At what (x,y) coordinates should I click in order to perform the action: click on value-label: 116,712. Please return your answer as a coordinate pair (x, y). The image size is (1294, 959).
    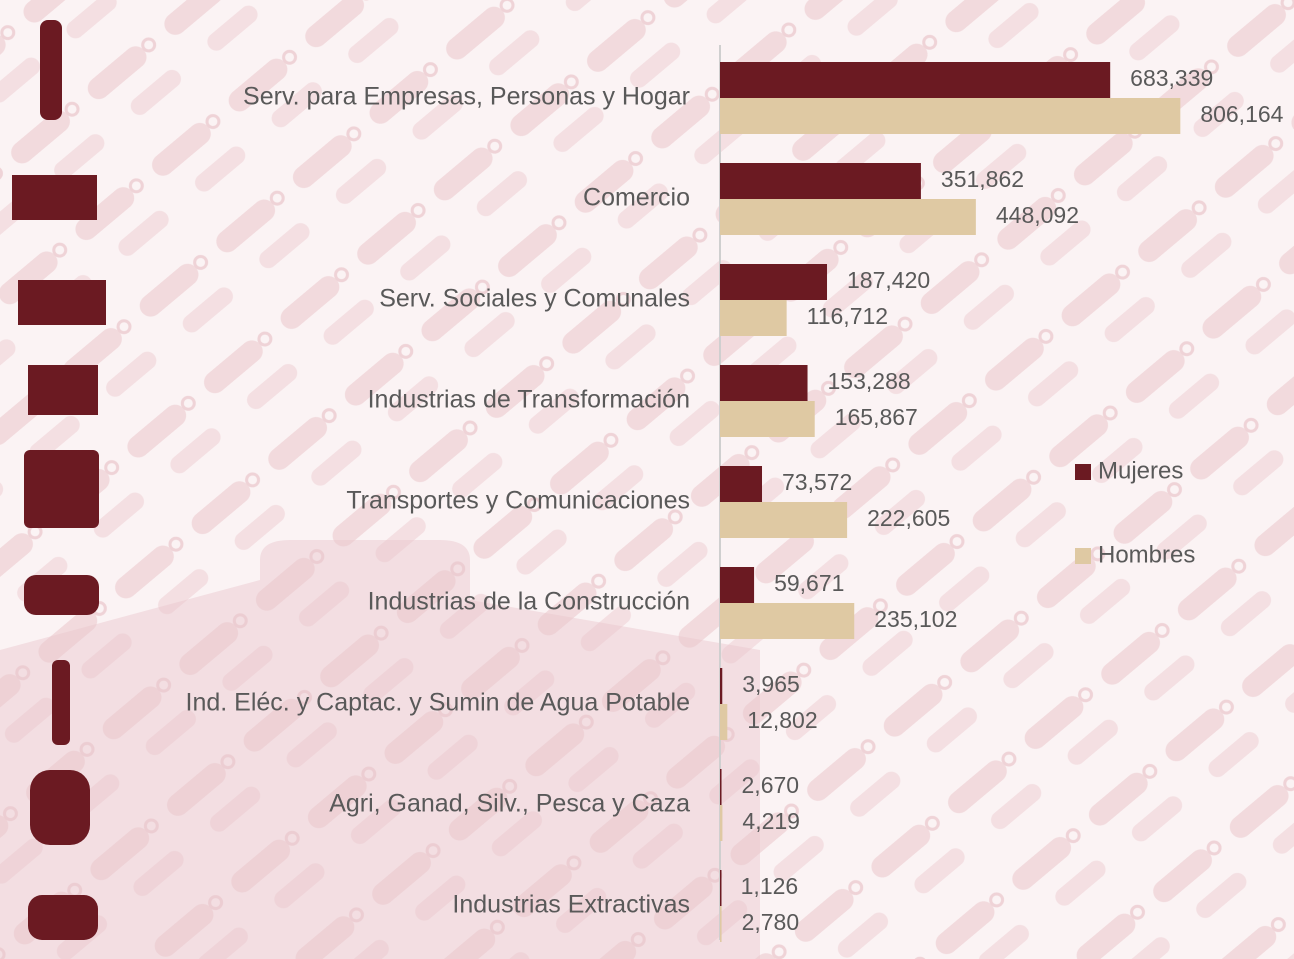
    Looking at the image, I should click on (847, 316).